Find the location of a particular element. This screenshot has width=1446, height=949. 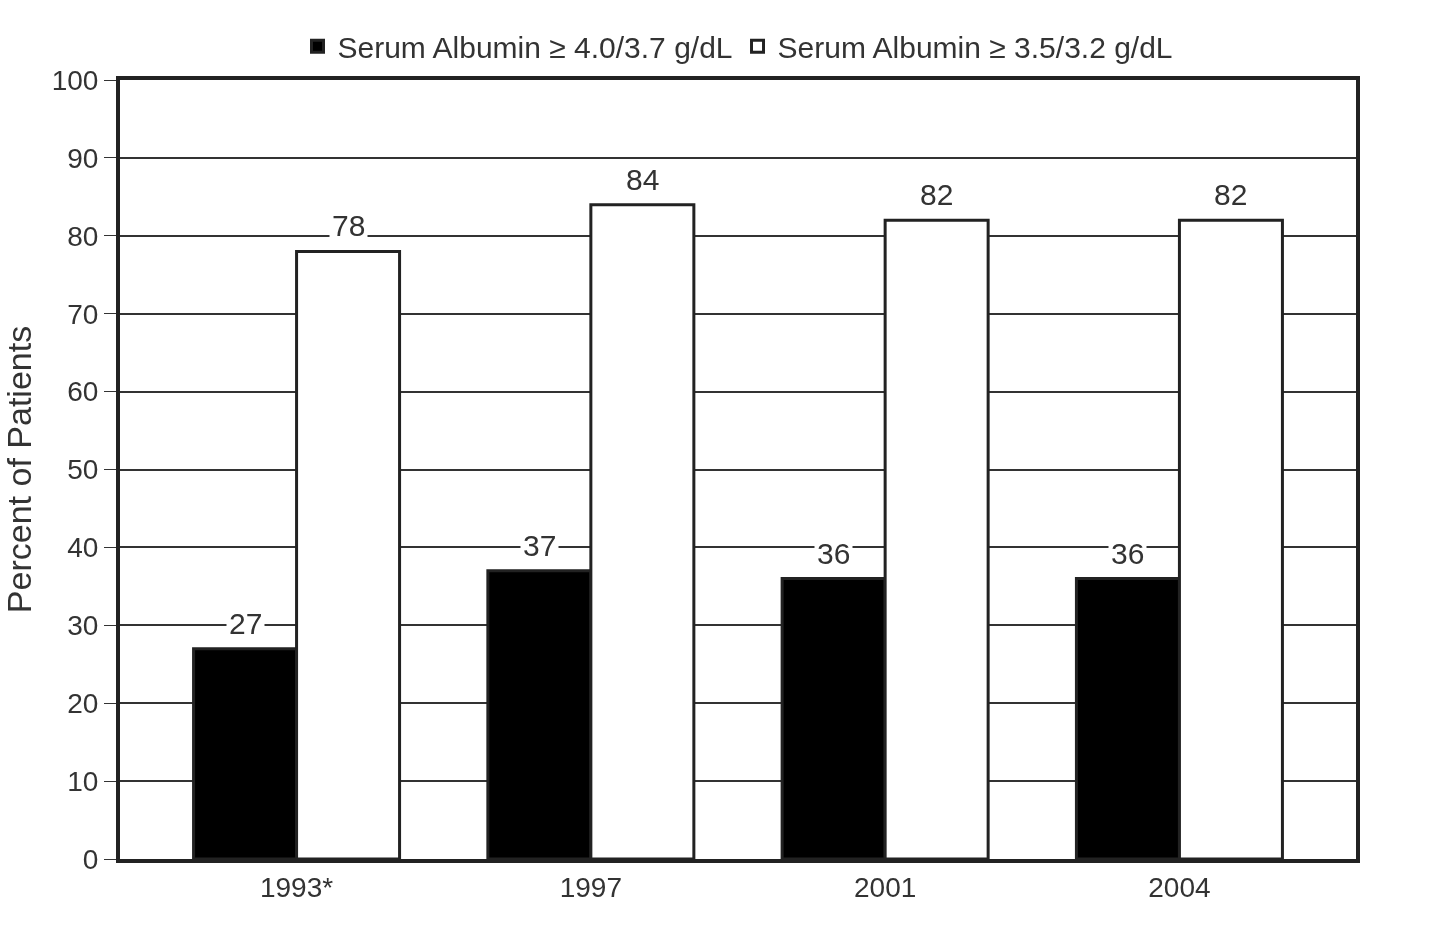

y-tick-label: 0 is located at coordinates (90, 859).